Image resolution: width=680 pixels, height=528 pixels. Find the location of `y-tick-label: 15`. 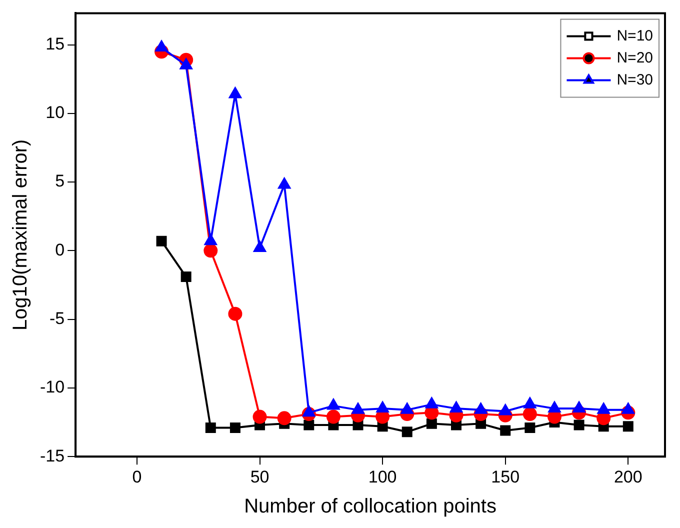

y-tick-label: 15 is located at coordinates (55, 44).